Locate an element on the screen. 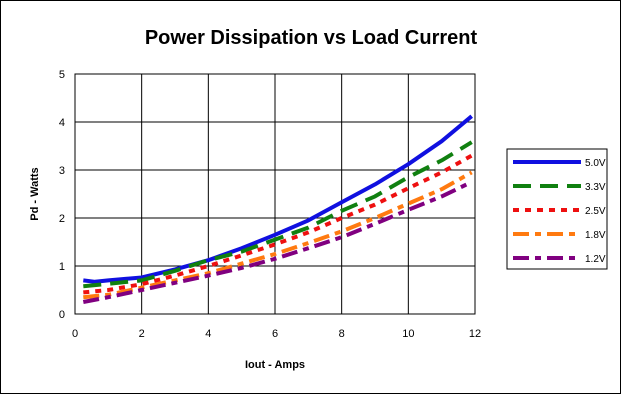 The width and height of the screenshot is (621, 398). x-tick-label: 10 is located at coordinates (408, 334).